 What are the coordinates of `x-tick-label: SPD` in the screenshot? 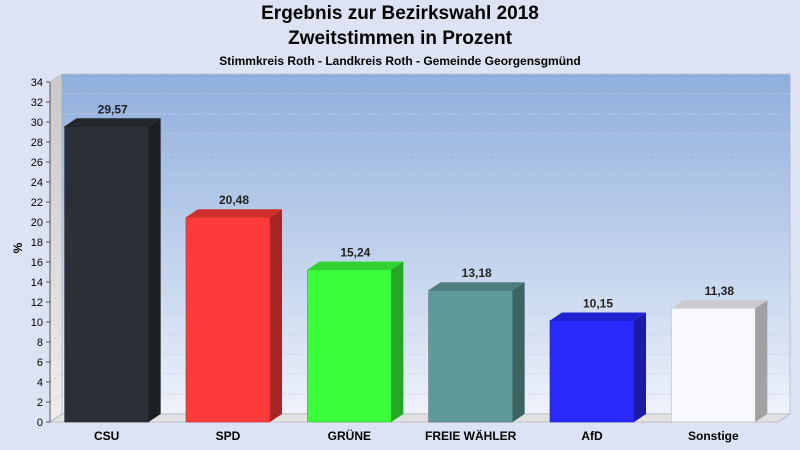 It's located at (228, 436).